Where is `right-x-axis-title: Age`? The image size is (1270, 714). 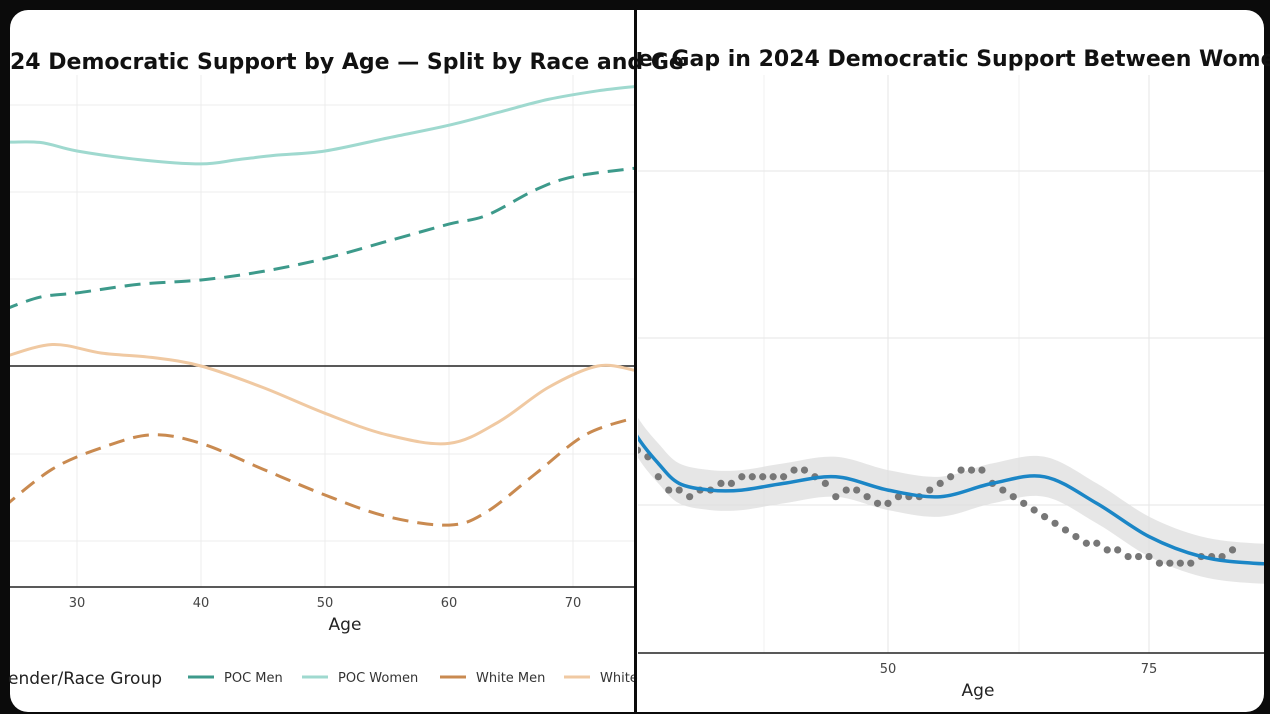 right-x-axis-title: Age is located at coordinates (978, 691).